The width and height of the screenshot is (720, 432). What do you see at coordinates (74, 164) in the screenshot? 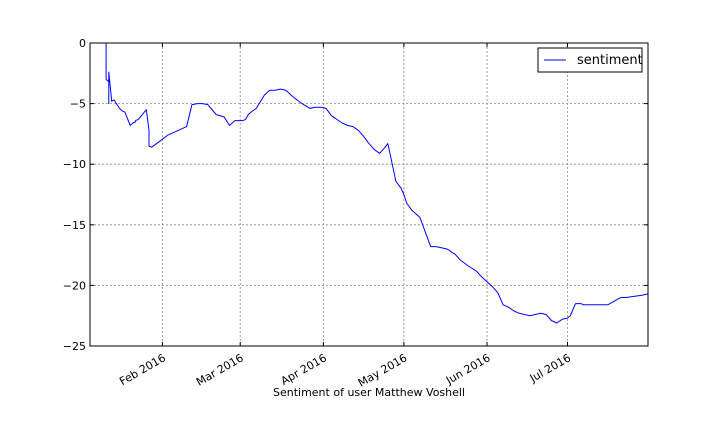
I see `y-tick-label: −10` at bounding box center [74, 164].